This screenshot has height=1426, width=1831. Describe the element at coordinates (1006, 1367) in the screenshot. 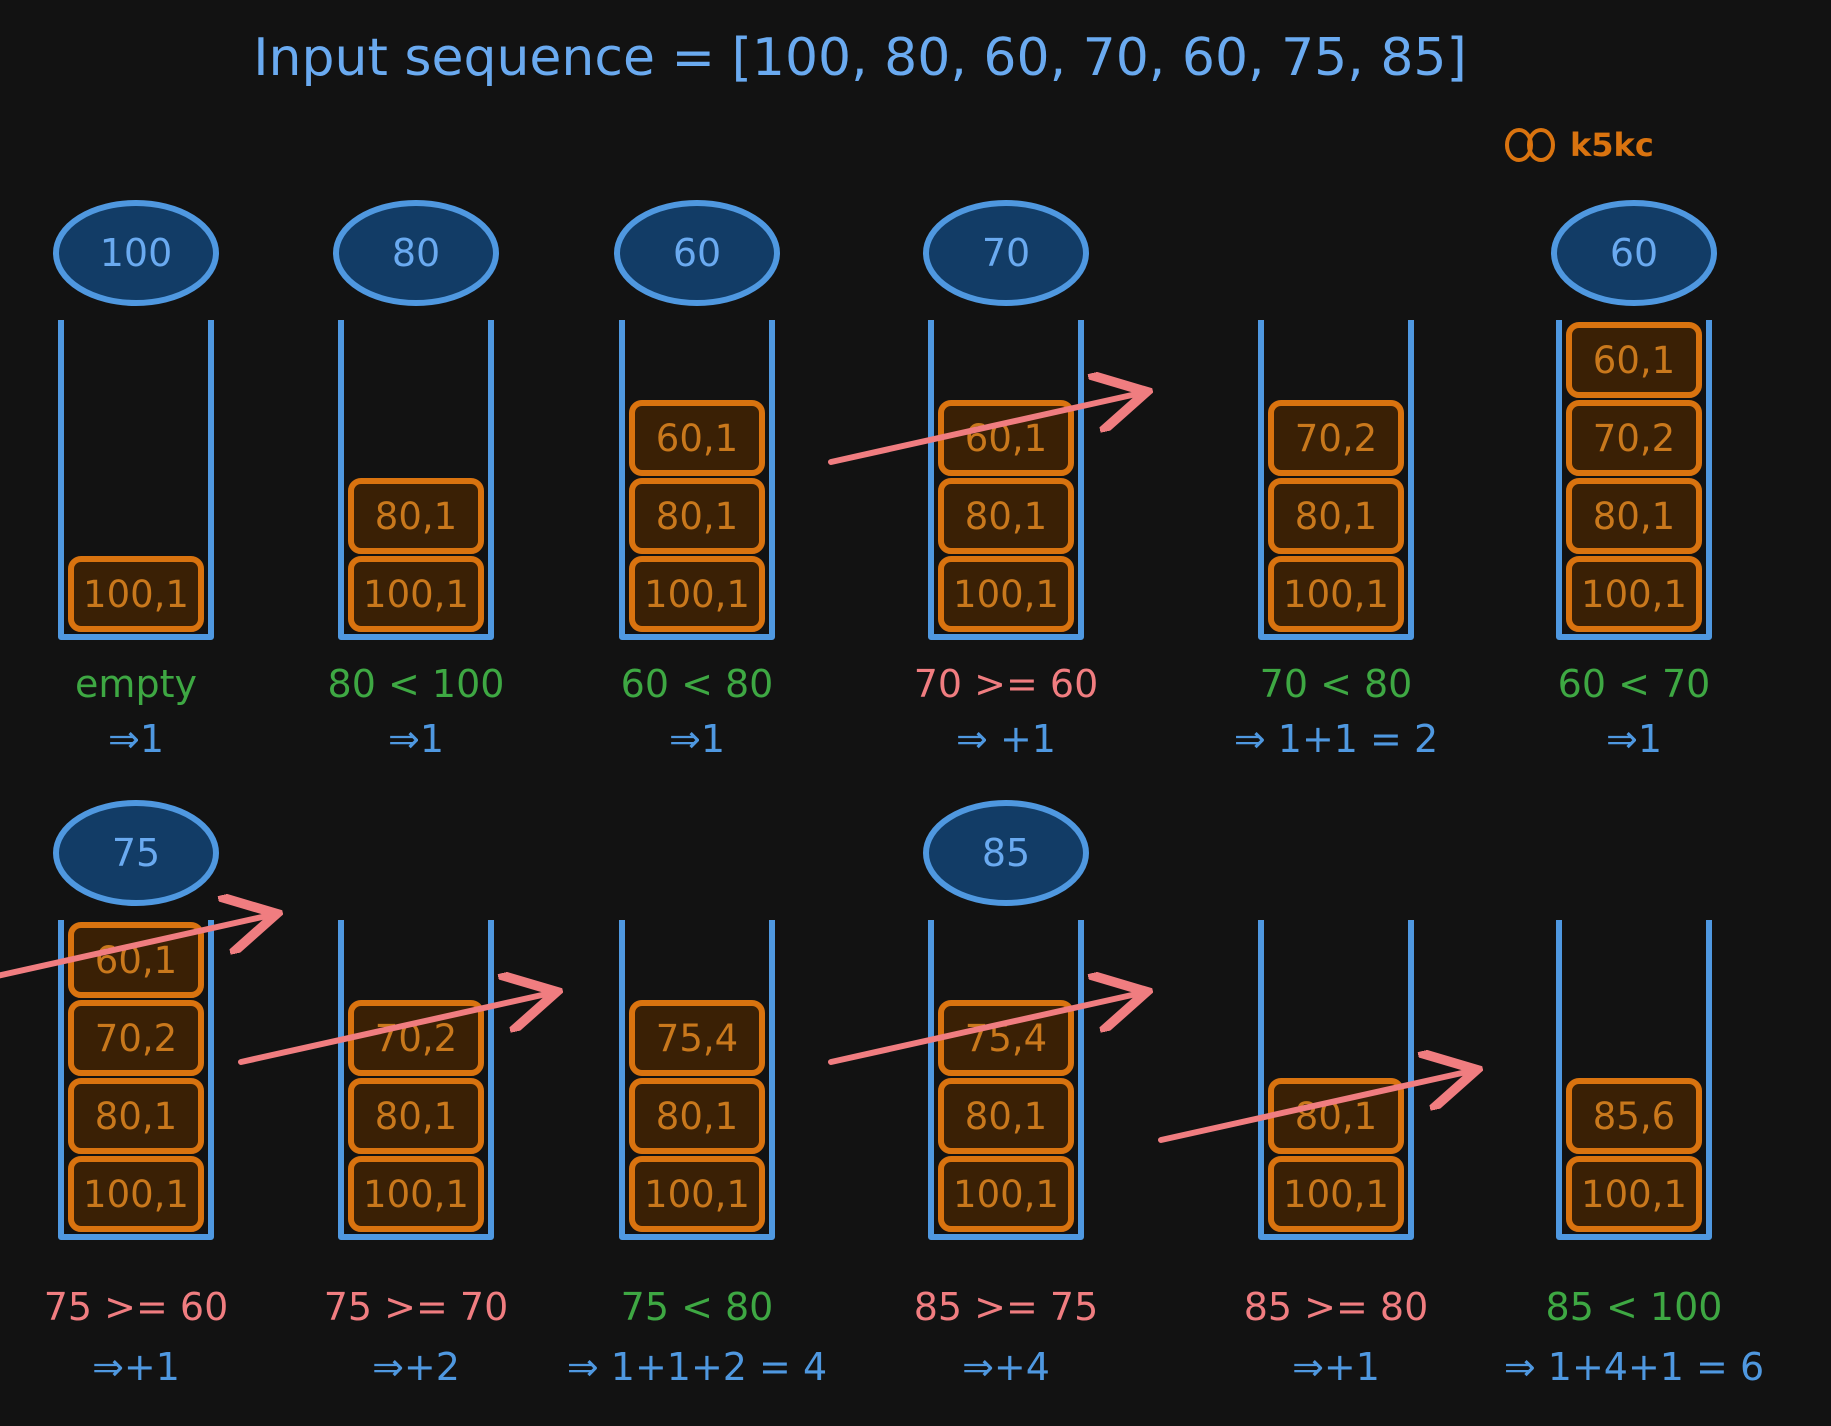

I see `span-result-label: ⇒+4` at that location.